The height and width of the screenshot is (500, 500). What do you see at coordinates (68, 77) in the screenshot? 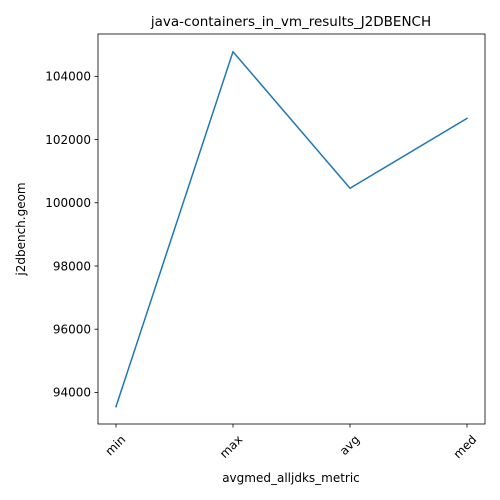
I see `y-tick-label: 104000` at bounding box center [68, 77].